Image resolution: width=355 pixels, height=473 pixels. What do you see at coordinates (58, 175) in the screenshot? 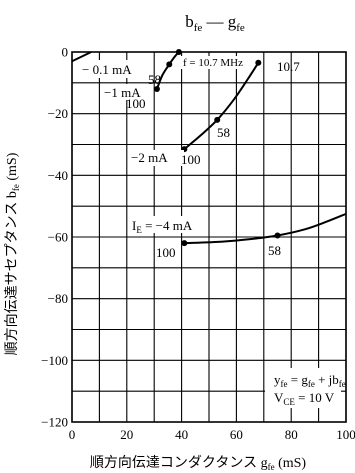
I see `y-tick-label: −40` at bounding box center [58, 175].